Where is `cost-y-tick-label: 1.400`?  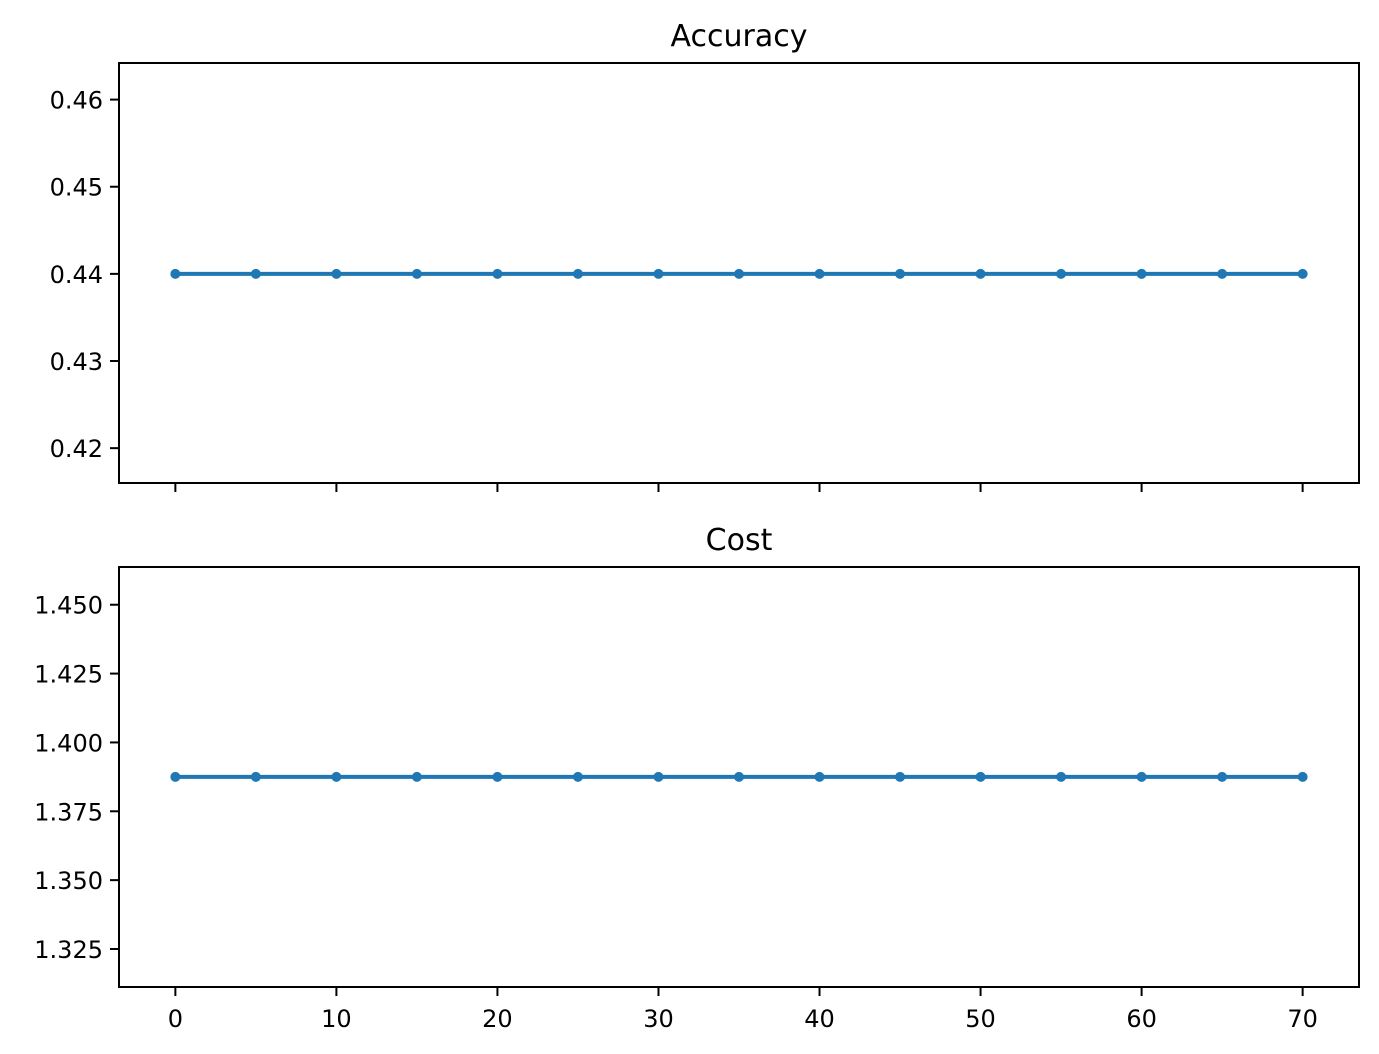
cost-y-tick-label: 1.400 is located at coordinates (68, 743).